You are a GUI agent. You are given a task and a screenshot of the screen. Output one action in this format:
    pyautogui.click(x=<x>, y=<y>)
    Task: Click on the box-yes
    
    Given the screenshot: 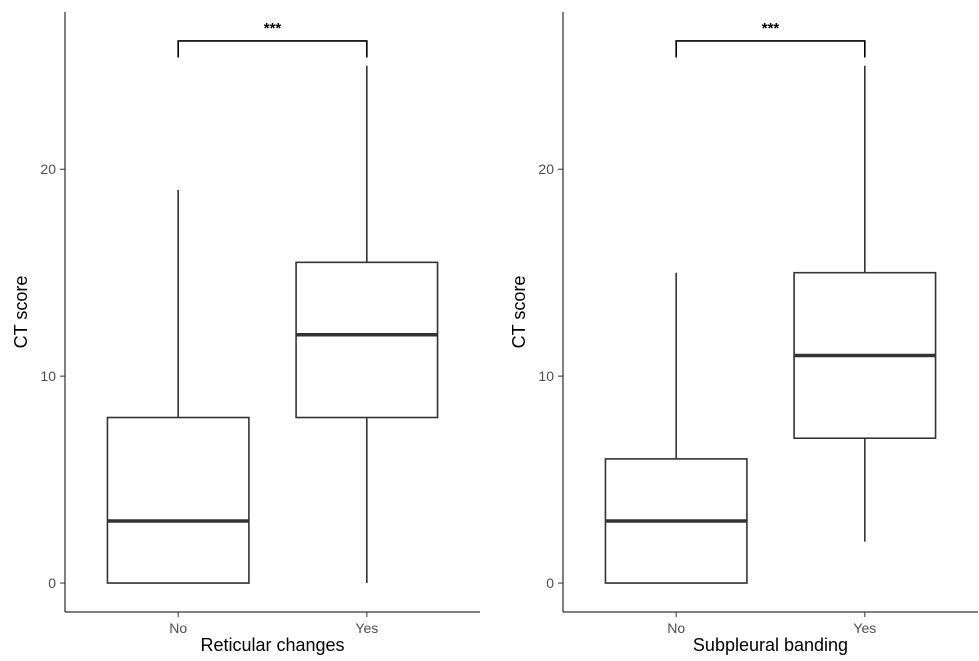 What is the action you would take?
    pyautogui.click(x=366, y=339)
    